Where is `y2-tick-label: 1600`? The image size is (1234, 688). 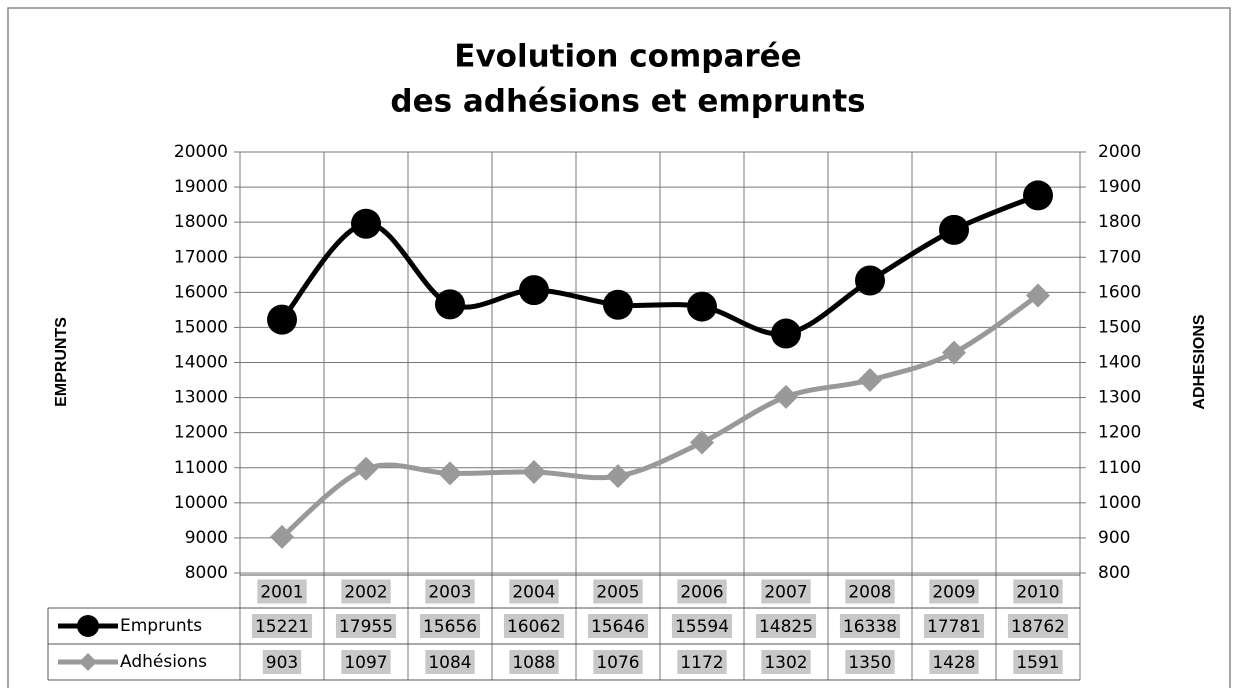
y2-tick-label: 1600 is located at coordinates (1119, 292).